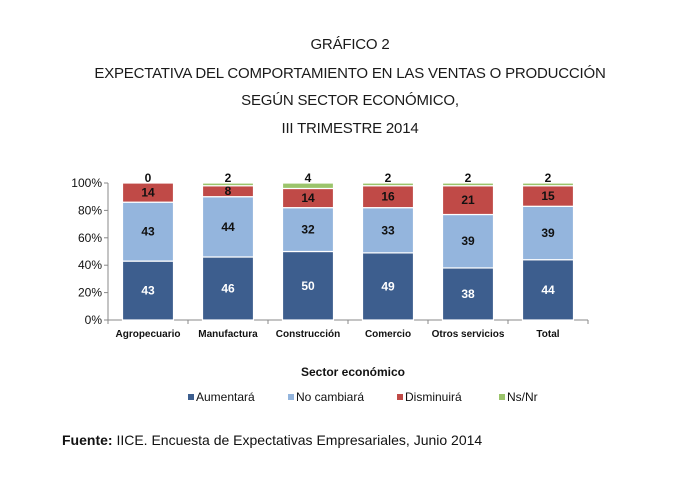 The image size is (700, 490). Describe the element at coordinates (350, 44) in the screenshot. I see `chart-title-line-1: GRÁFICO 2` at that location.